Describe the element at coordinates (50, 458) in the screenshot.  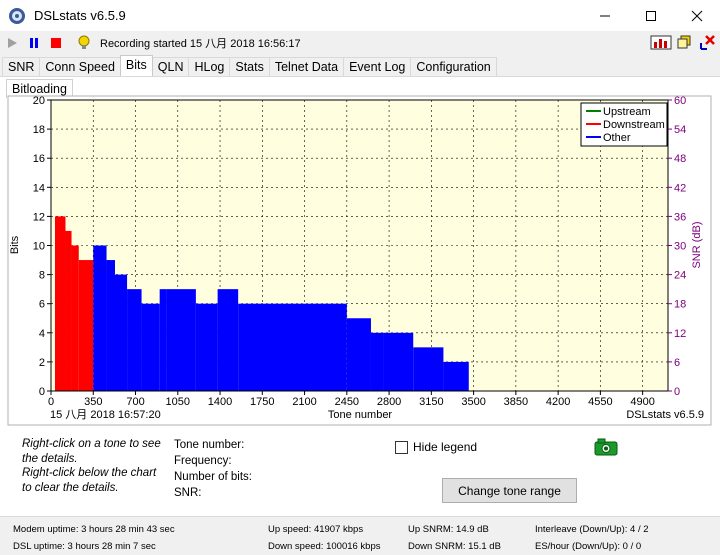
I see `note-line: the details.` at that location.